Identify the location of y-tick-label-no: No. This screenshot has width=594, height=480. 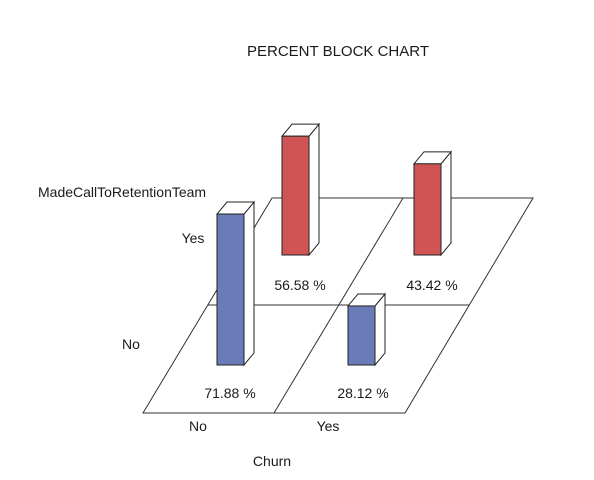
(131, 344).